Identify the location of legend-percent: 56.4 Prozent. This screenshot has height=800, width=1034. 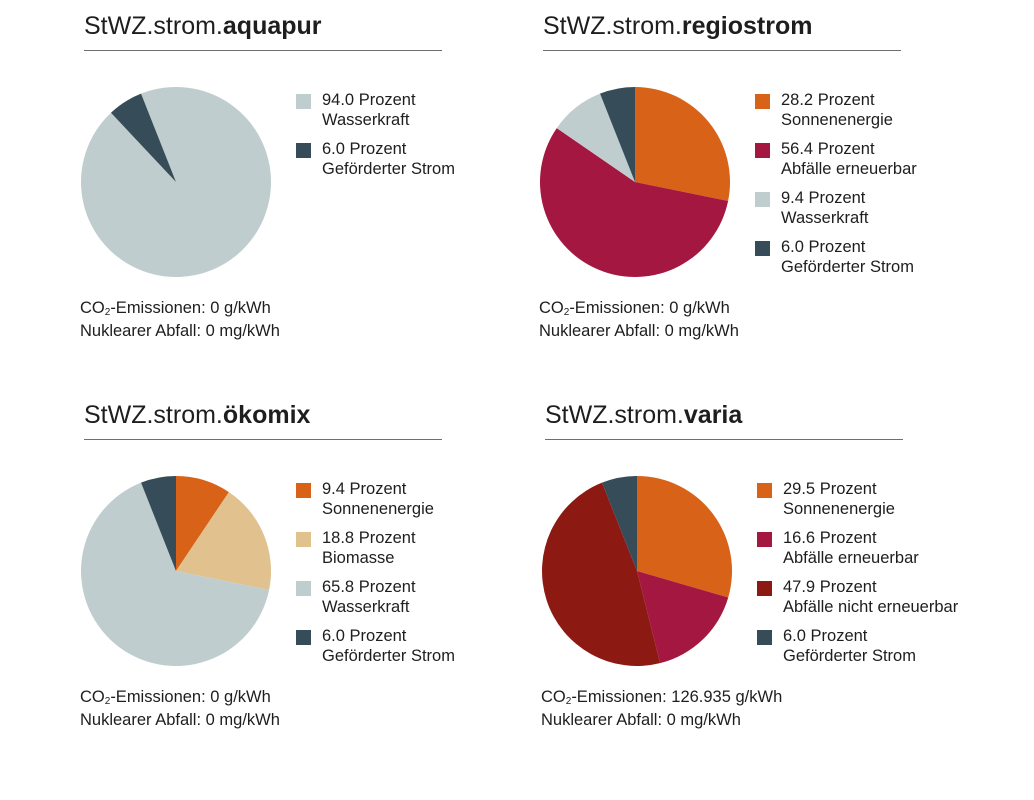
(828, 149).